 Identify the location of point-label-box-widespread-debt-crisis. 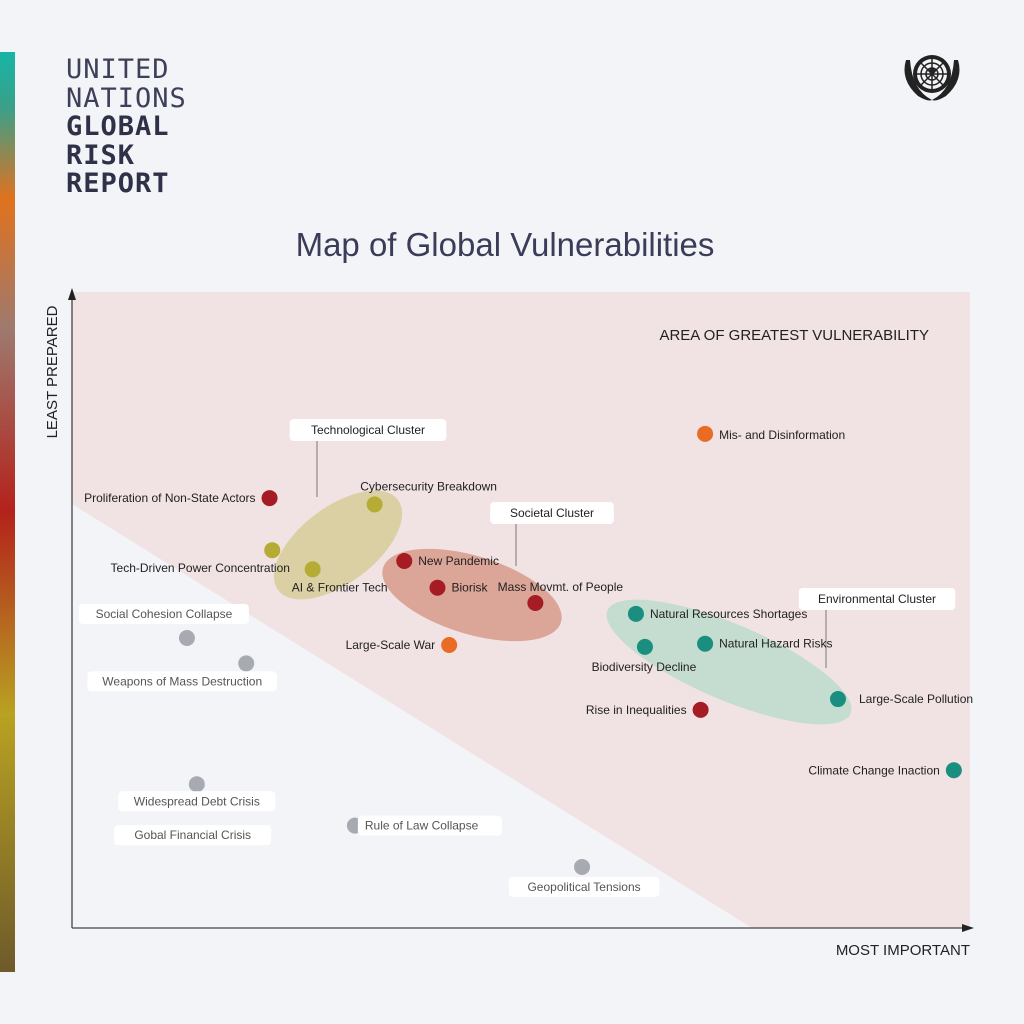
(197, 801).